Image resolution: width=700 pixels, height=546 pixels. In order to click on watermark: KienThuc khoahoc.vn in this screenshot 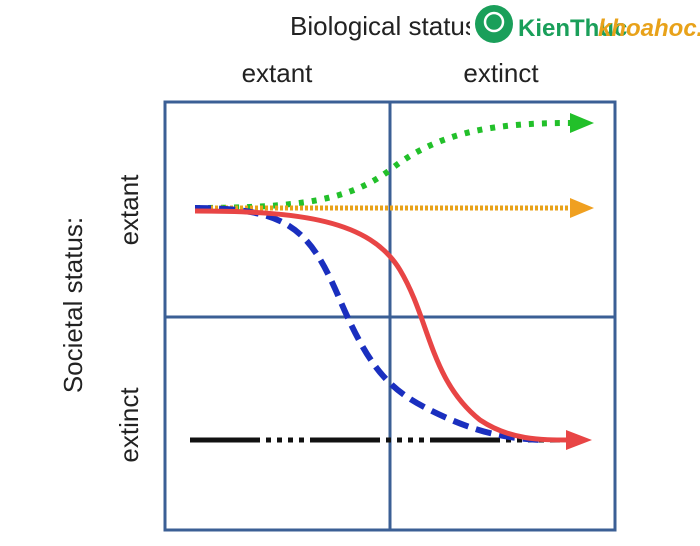, I will do `click(585, 25)`.